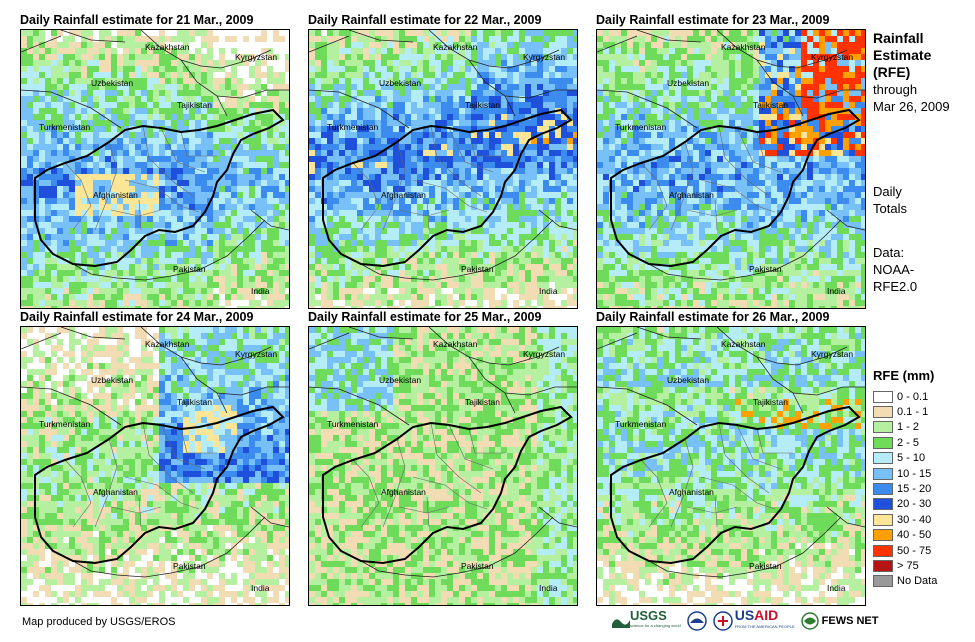 This screenshot has width=975, height=642. I want to click on side-daily-line1: Daily, so click(887, 191).